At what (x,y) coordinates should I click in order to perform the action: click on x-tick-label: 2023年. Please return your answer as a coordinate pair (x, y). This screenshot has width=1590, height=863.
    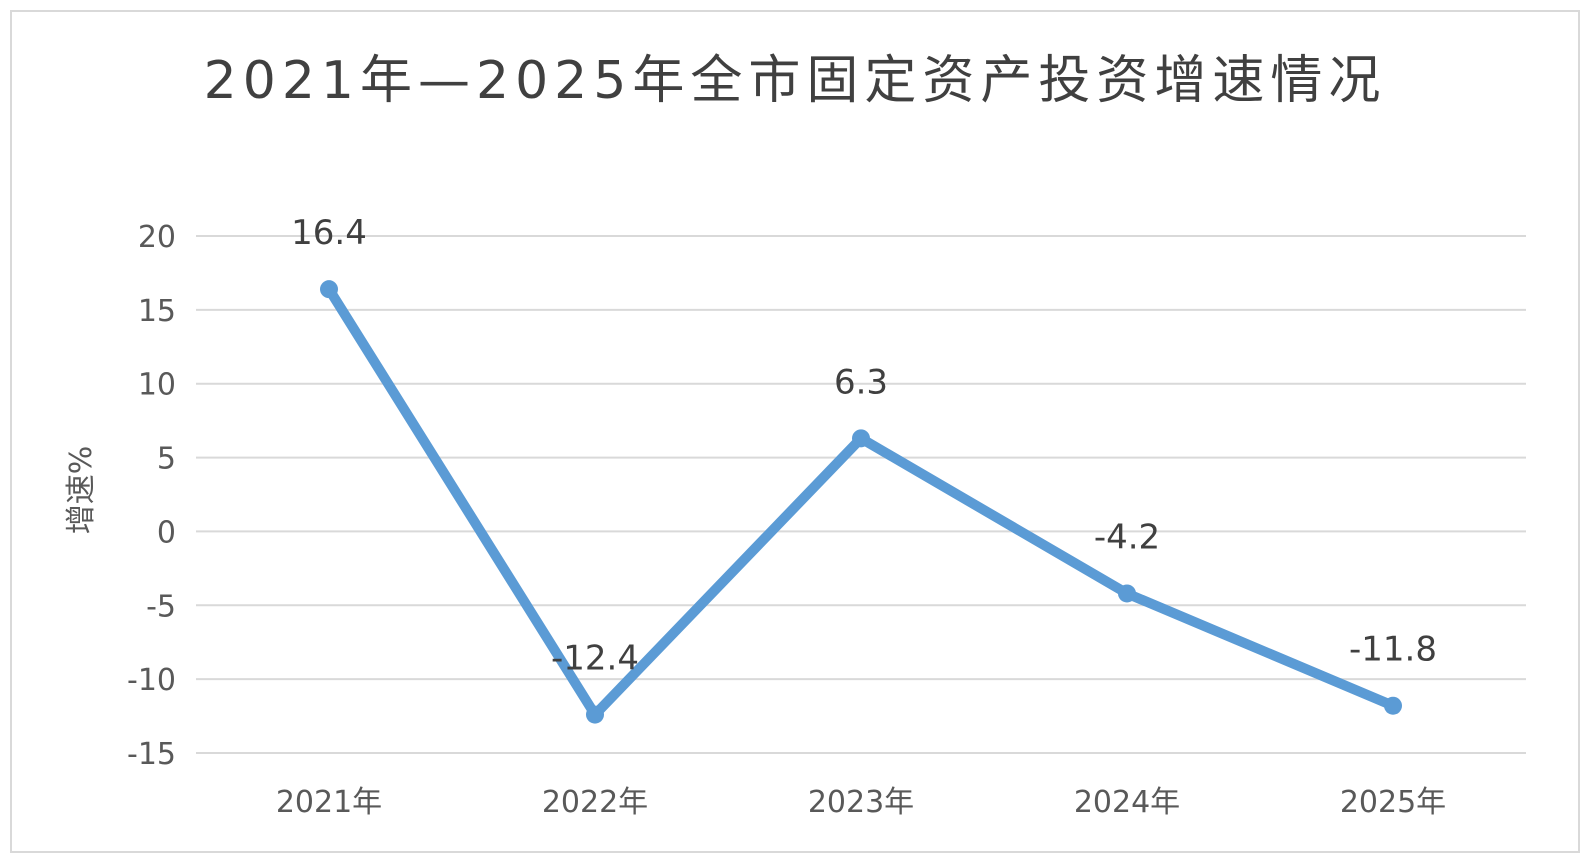
    Looking at the image, I should click on (861, 802).